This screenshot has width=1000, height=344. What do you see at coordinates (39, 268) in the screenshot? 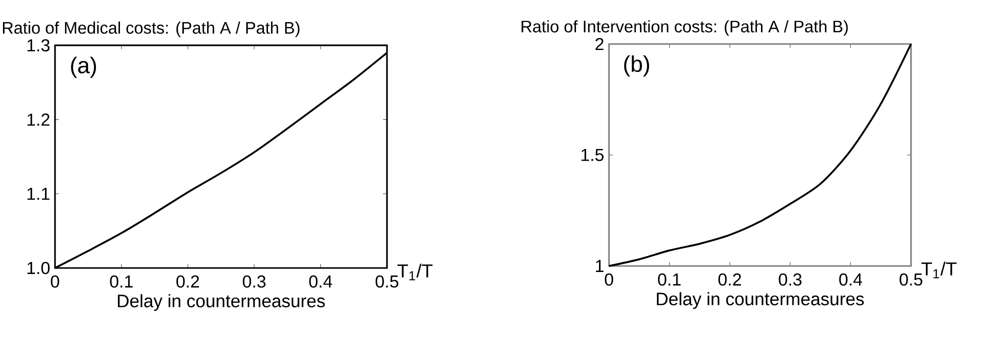
I see `y-tick-label: 1.0` at bounding box center [39, 268].